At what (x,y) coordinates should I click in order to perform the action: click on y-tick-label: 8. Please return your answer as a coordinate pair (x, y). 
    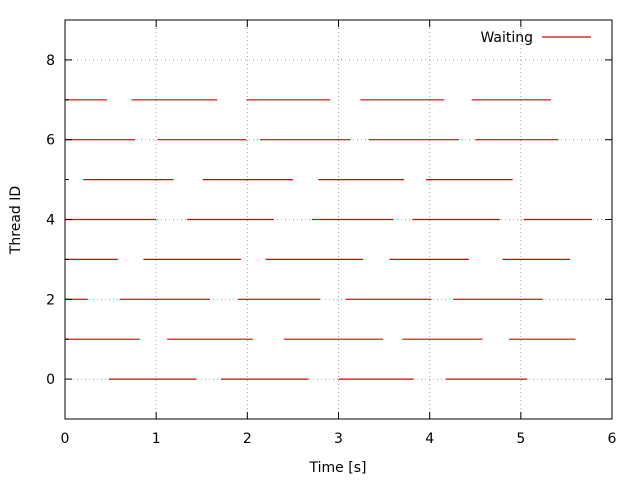
    Looking at the image, I should click on (50, 61).